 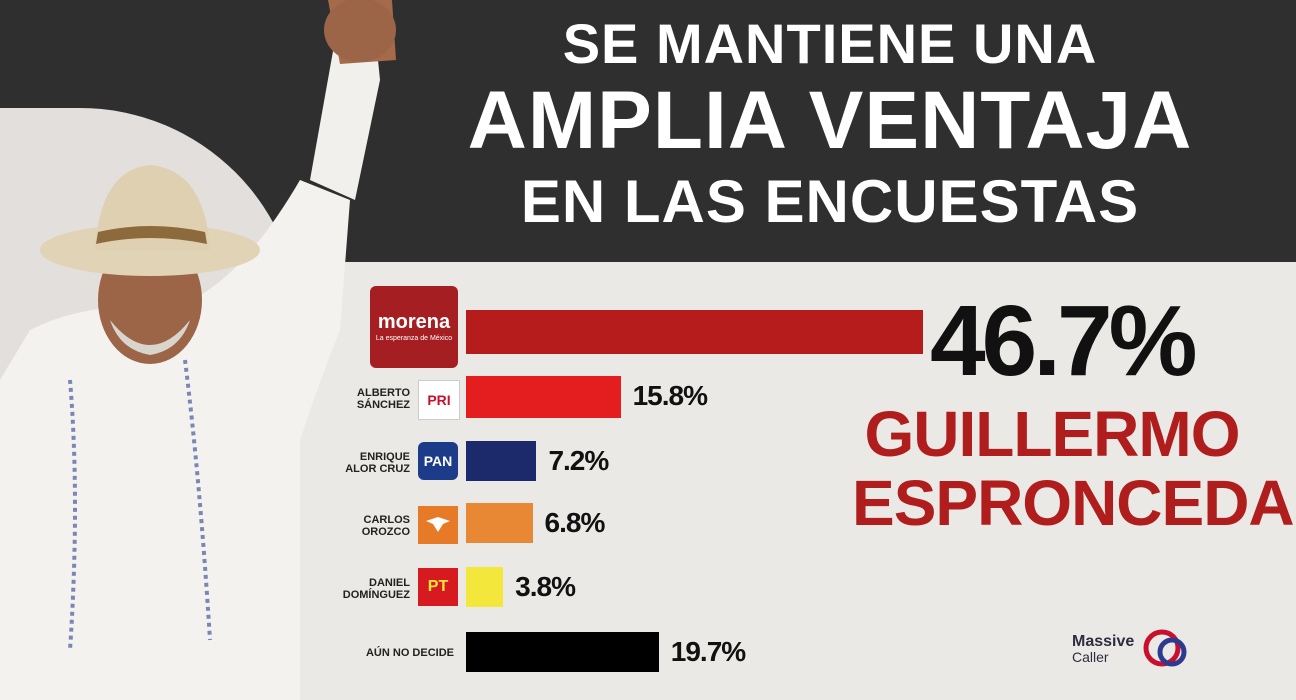 What do you see at coordinates (830, 201) in the screenshot?
I see `headline-line-3: EN LAS ENCUESTAS` at bounding box center [830, 201].